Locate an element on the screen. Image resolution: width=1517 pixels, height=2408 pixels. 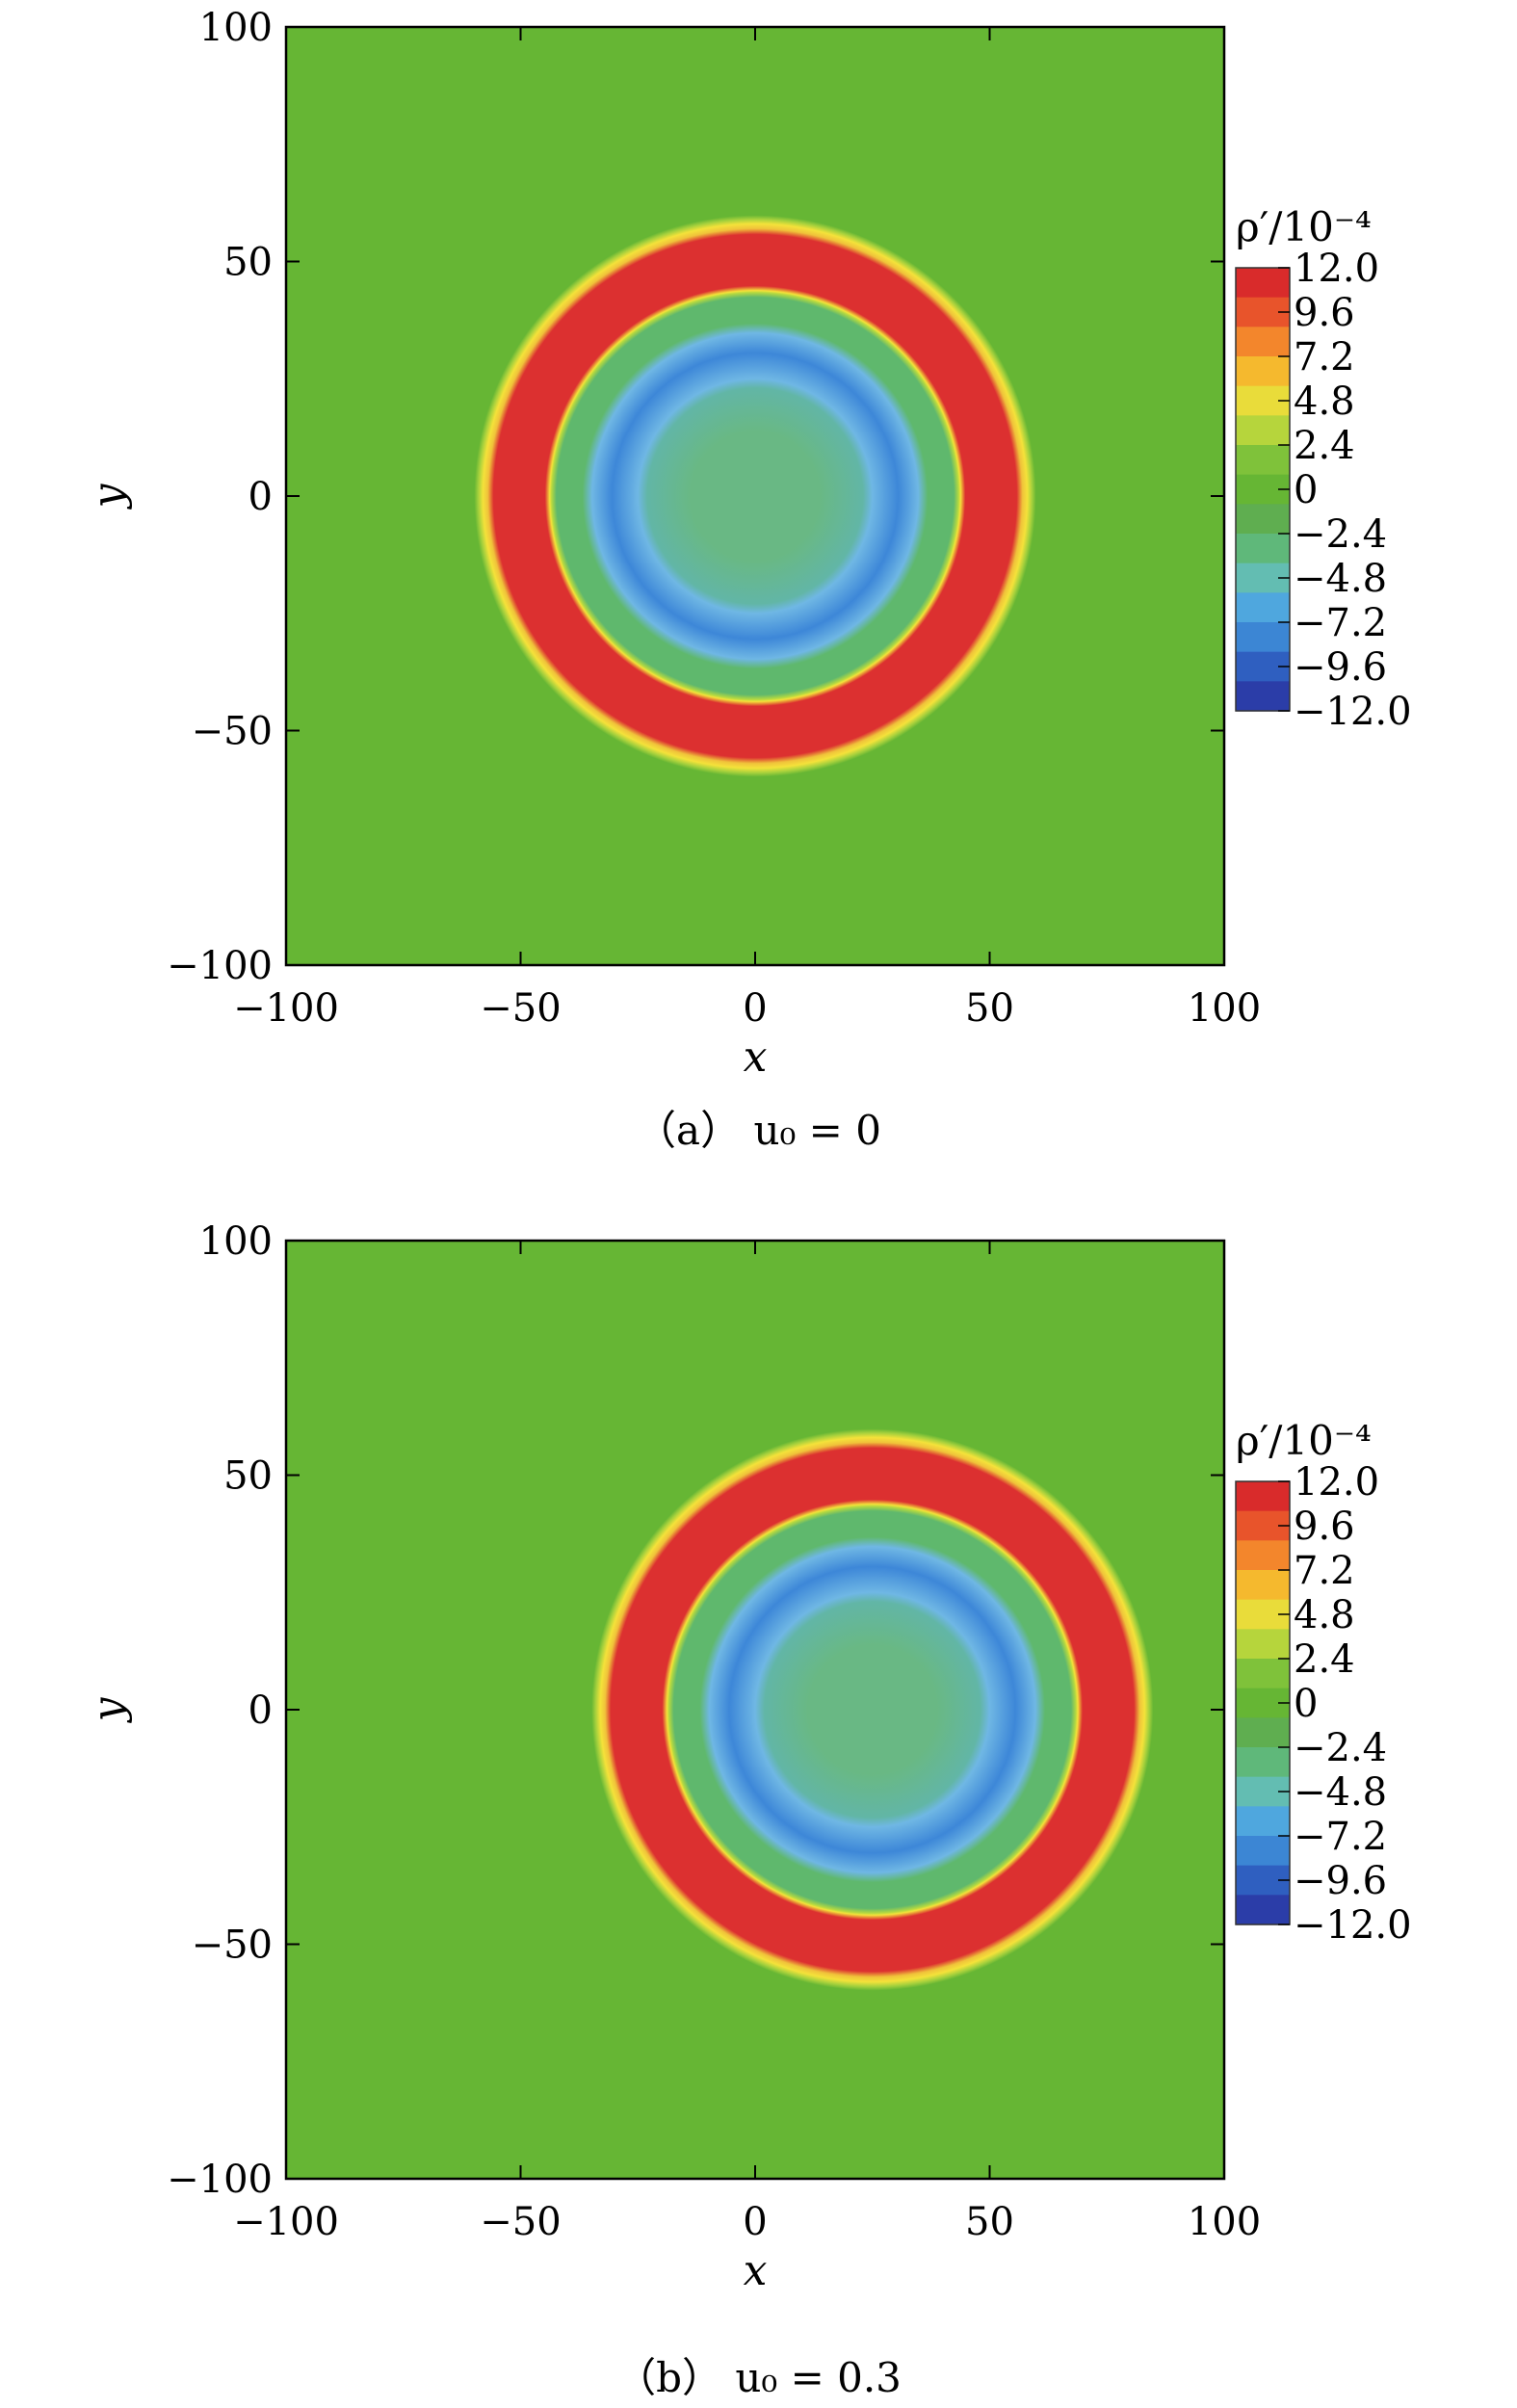
caption-a: （a） u₀ = 0 is located at coordinates (758, 1130).